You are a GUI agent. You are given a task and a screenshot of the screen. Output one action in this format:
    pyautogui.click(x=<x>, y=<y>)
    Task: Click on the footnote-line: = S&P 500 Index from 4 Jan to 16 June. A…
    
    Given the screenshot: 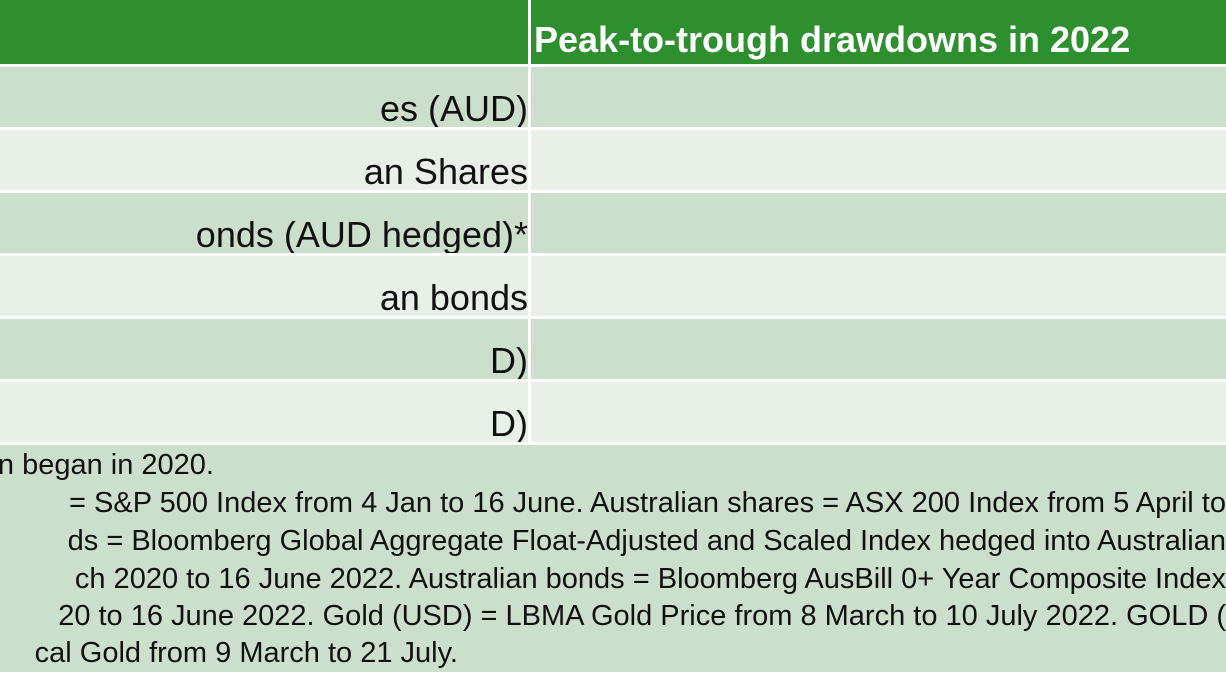 What is the action you would take?
    pyautogui.click(x=647, y=503)
    